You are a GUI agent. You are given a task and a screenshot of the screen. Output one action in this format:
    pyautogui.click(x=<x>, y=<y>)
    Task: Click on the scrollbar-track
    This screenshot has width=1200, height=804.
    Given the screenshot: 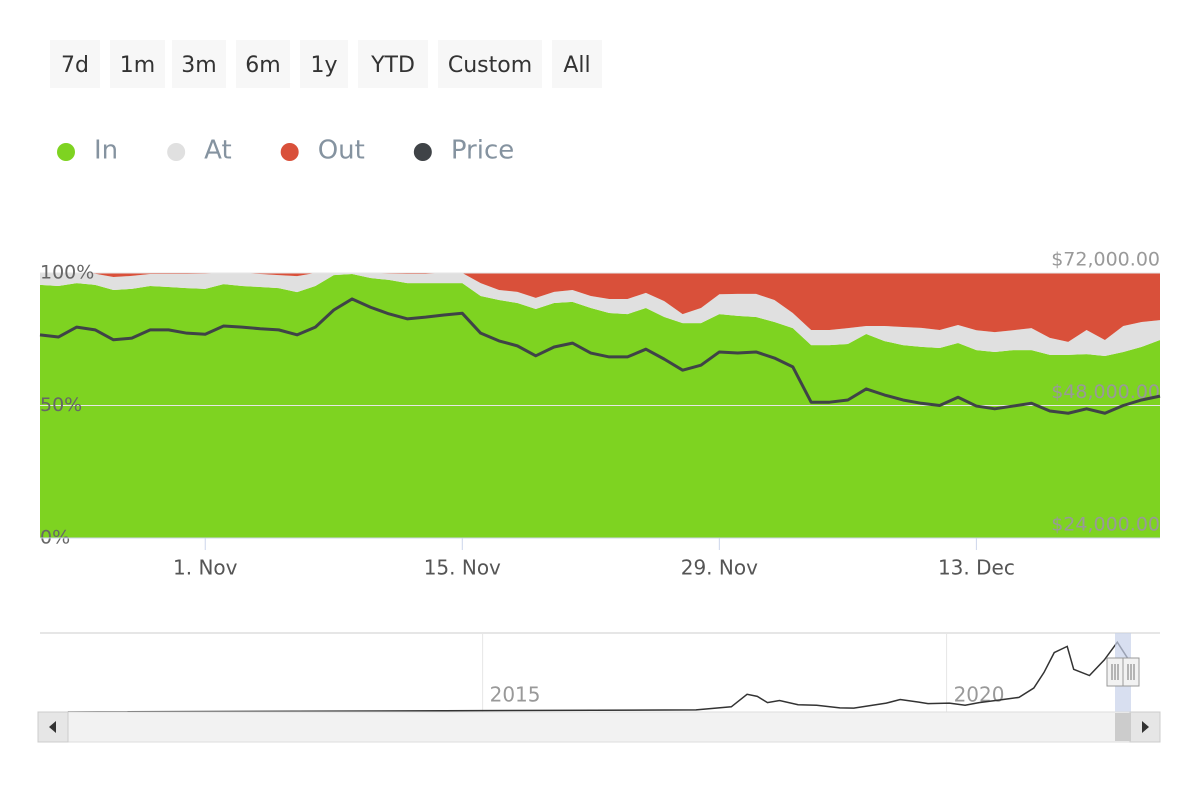 What is the action you would take?
    pyautogui.click(x=599, y=727)
    